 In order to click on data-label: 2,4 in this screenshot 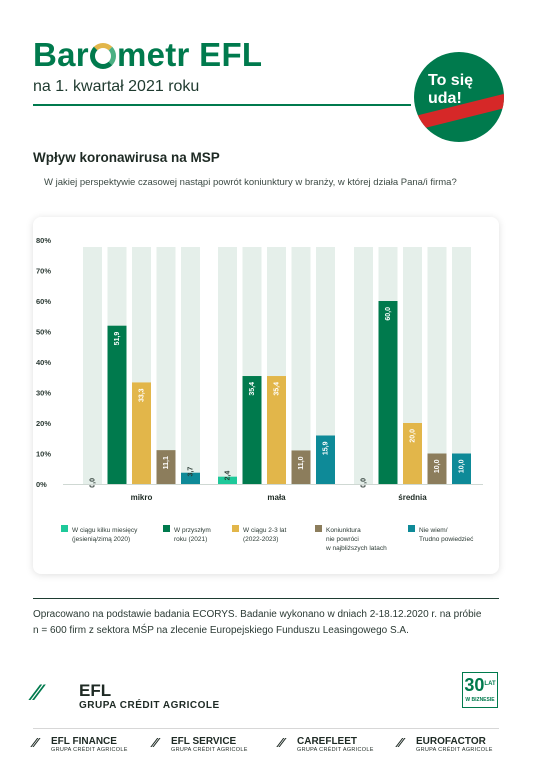, I will do `click(227, 476)`.